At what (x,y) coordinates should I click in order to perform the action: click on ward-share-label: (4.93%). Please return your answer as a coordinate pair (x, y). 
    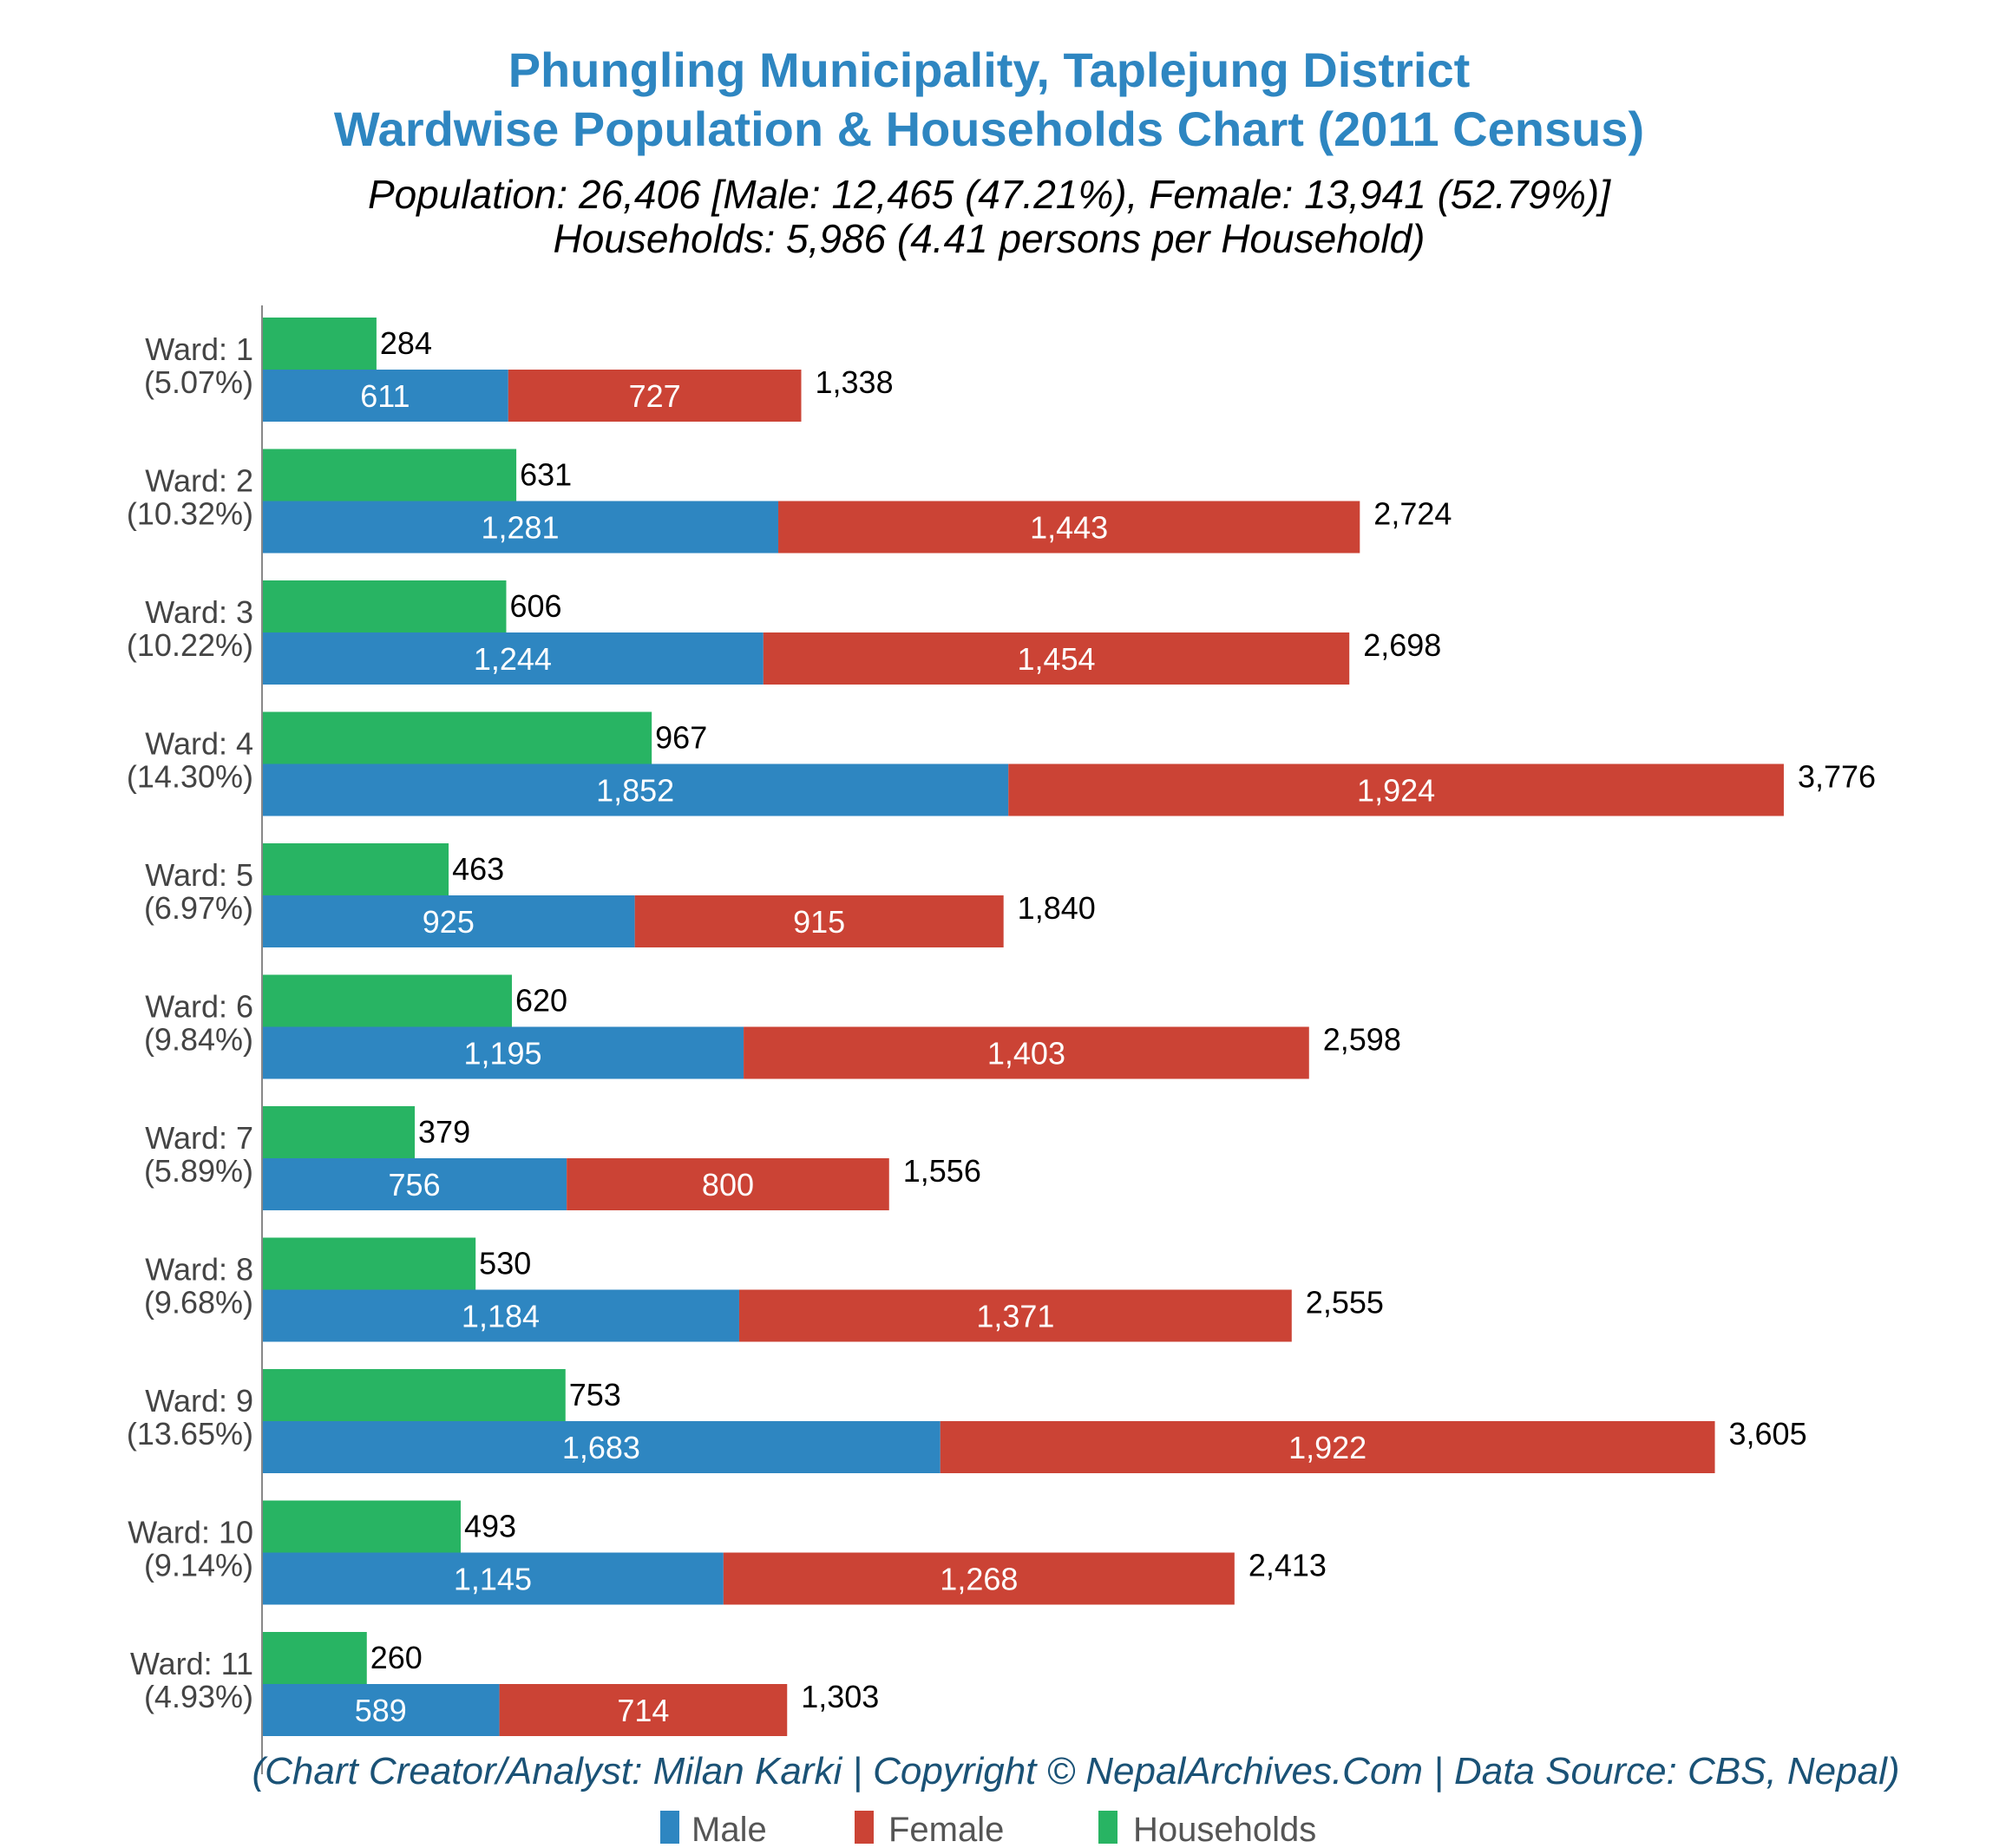
    Looking at the image, I should click on (198, 1696).